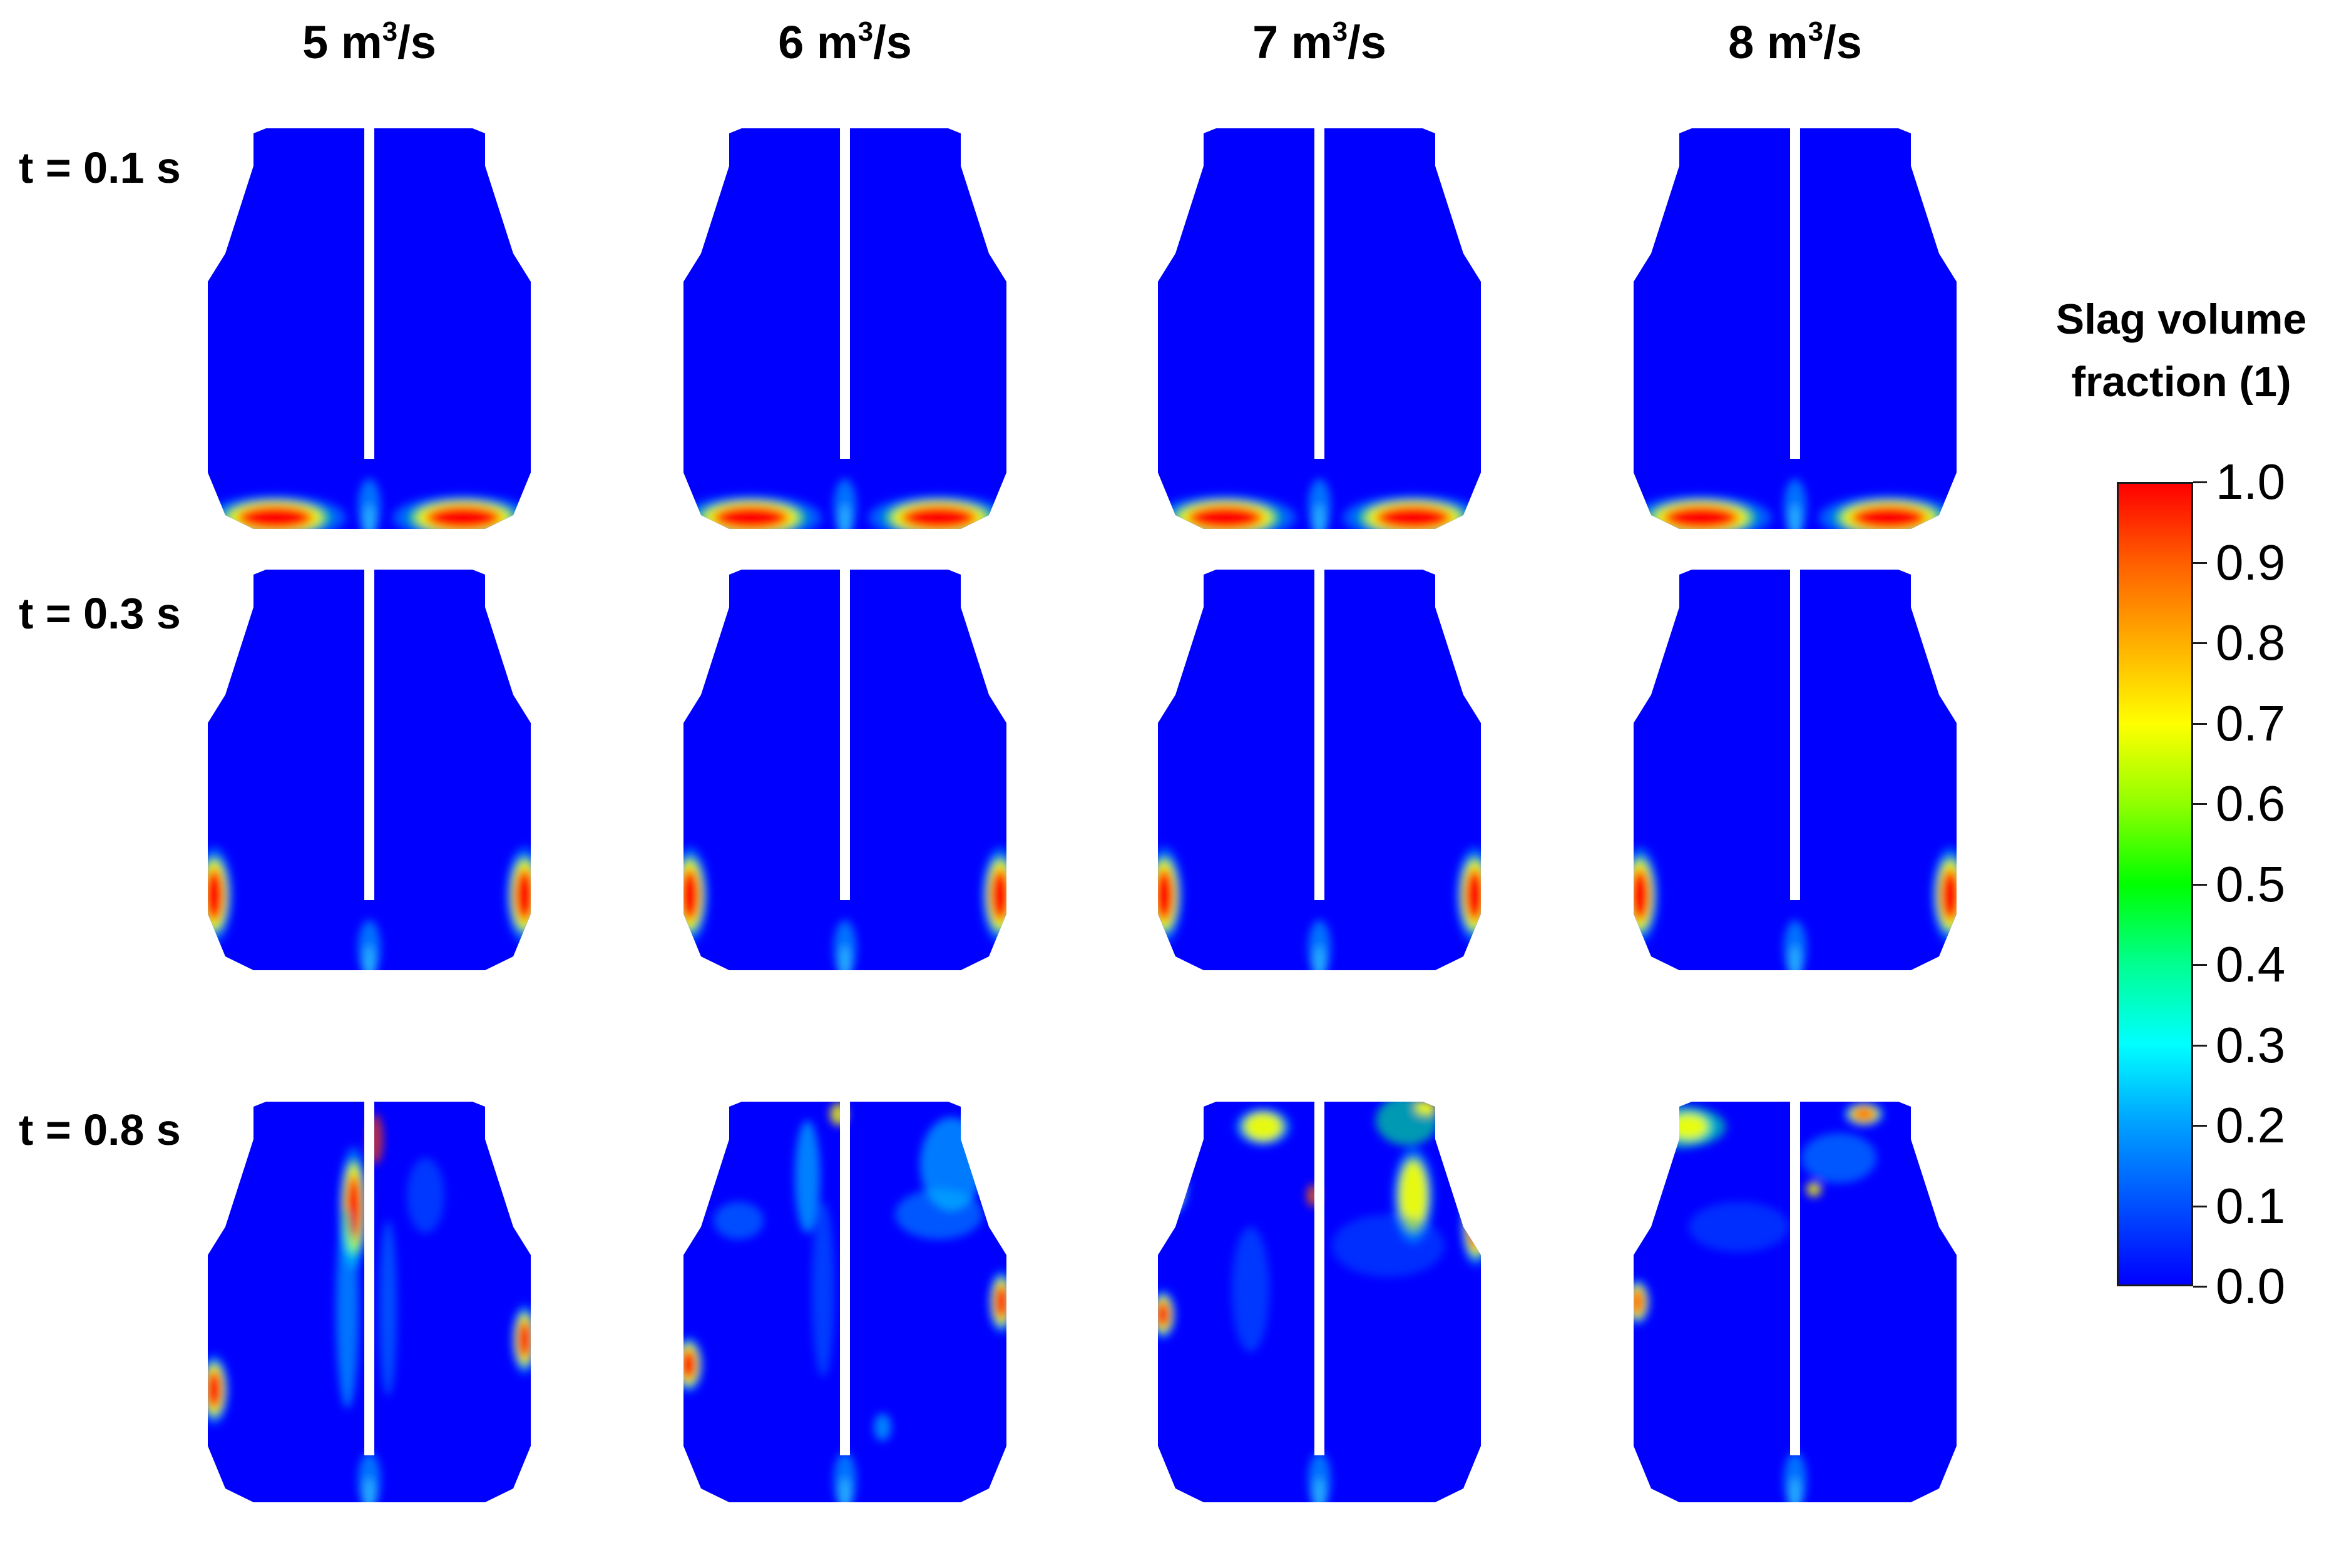 Image resolution: width=2349 pixels, height=1568 pixels. What do you see at coordinates (2251, 1286) in the screenshot?
I see `colorbar-tick-label: 0.0` at bounding box center [2251, 1286].